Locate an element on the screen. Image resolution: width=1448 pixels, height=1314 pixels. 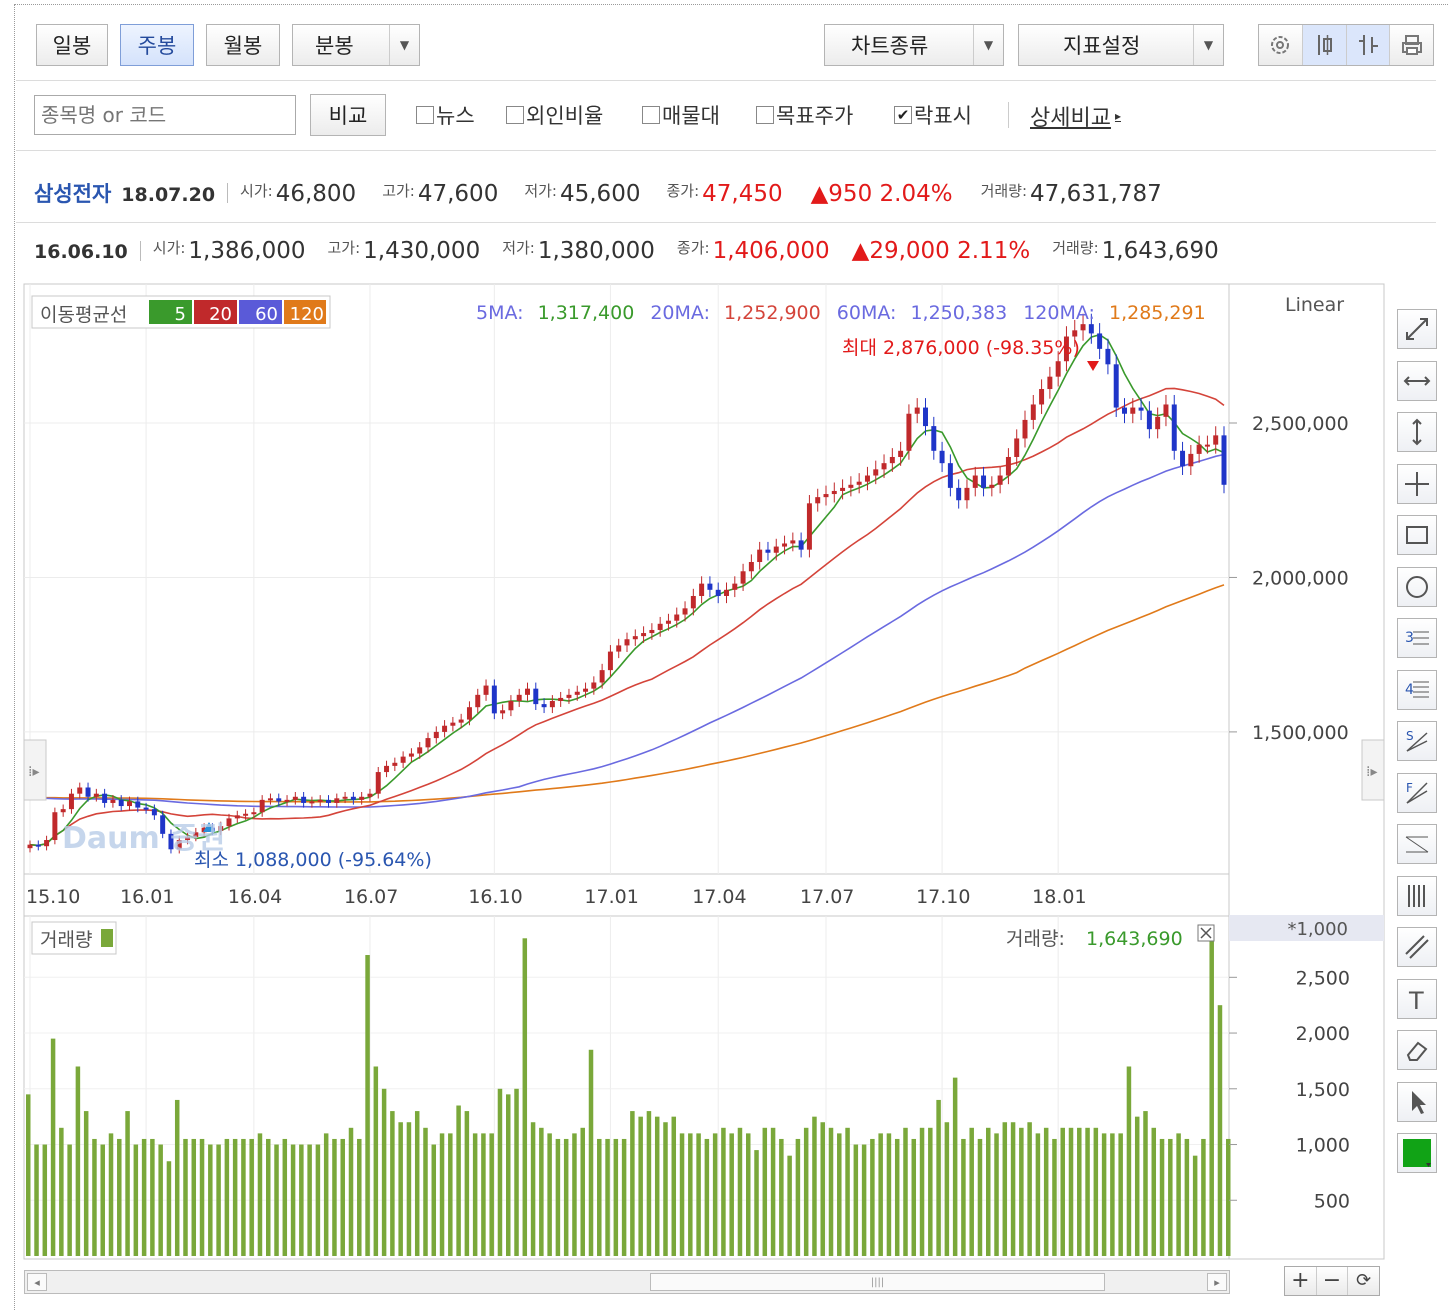
x-axis-label: 18.01 is located at coordinates (1059, 897).